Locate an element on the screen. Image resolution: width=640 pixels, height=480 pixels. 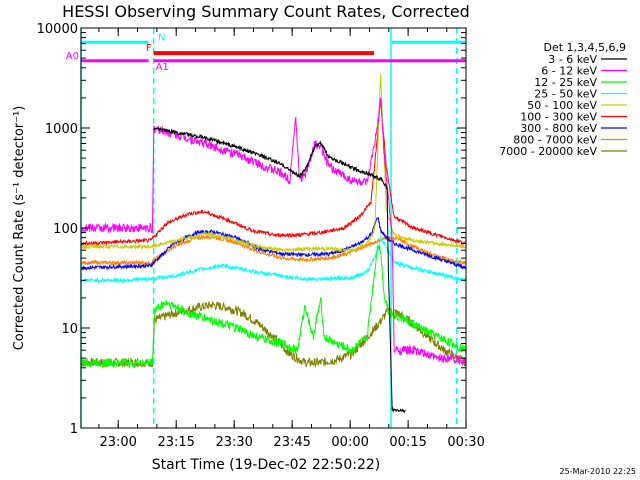
x-tick-label: 00:30 is located at coordinates (465, 442).